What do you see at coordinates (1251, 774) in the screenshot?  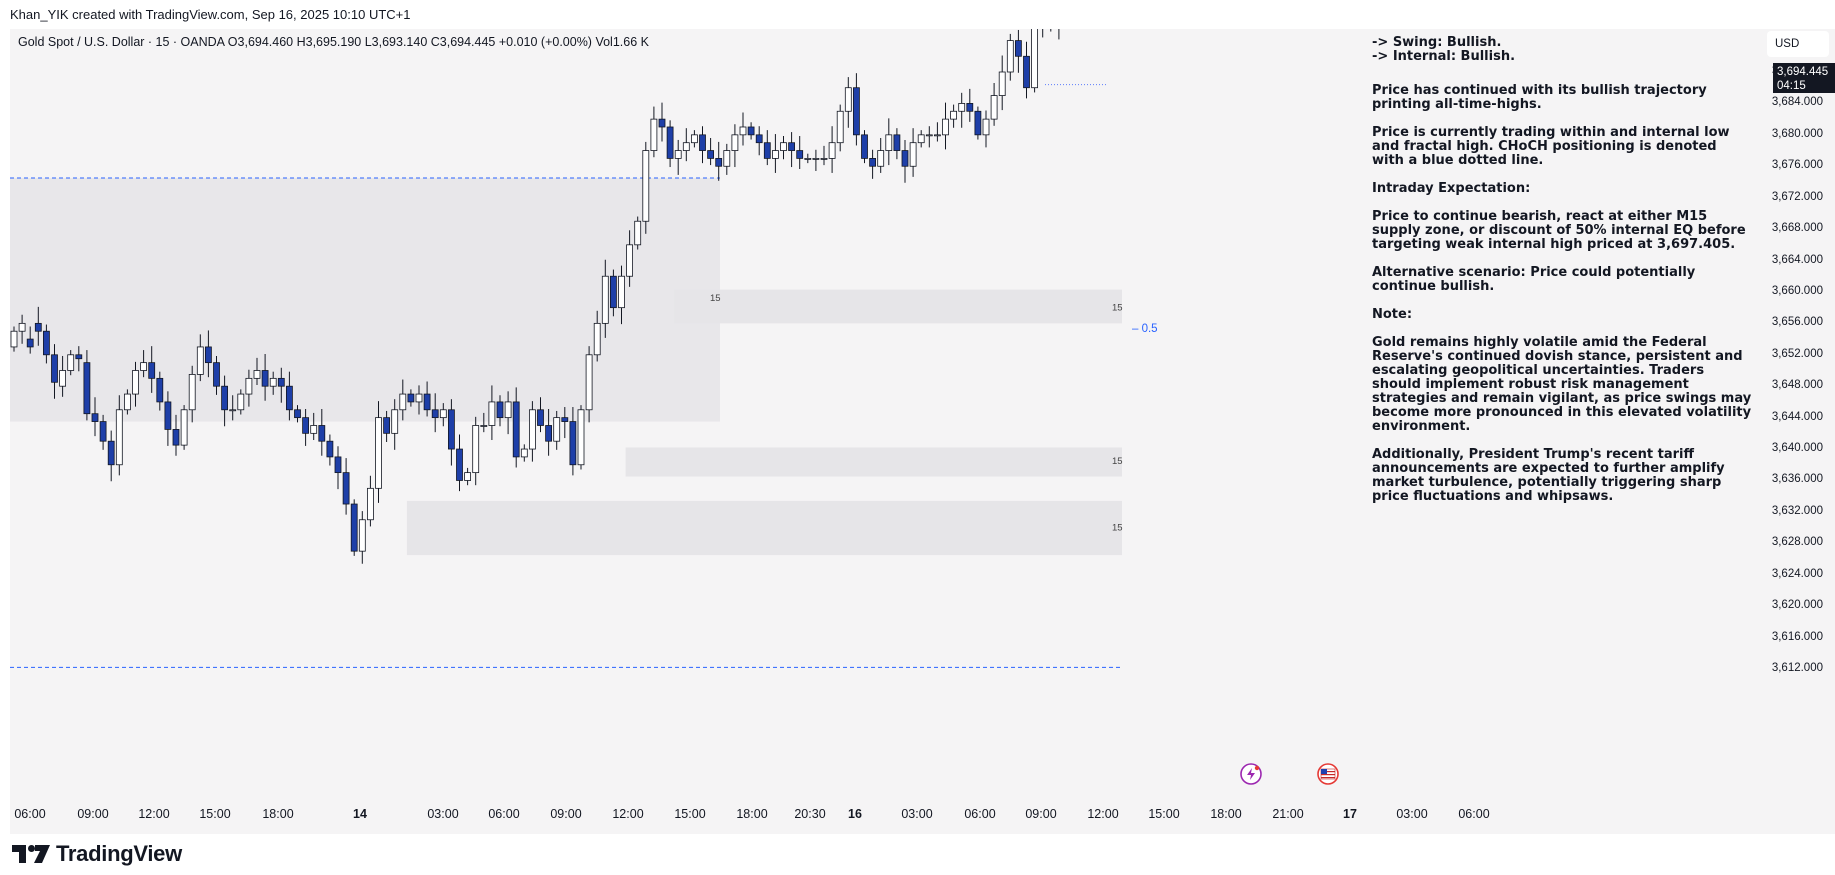 I see `lightning-event-icon` at bounding box center [1251, 774].